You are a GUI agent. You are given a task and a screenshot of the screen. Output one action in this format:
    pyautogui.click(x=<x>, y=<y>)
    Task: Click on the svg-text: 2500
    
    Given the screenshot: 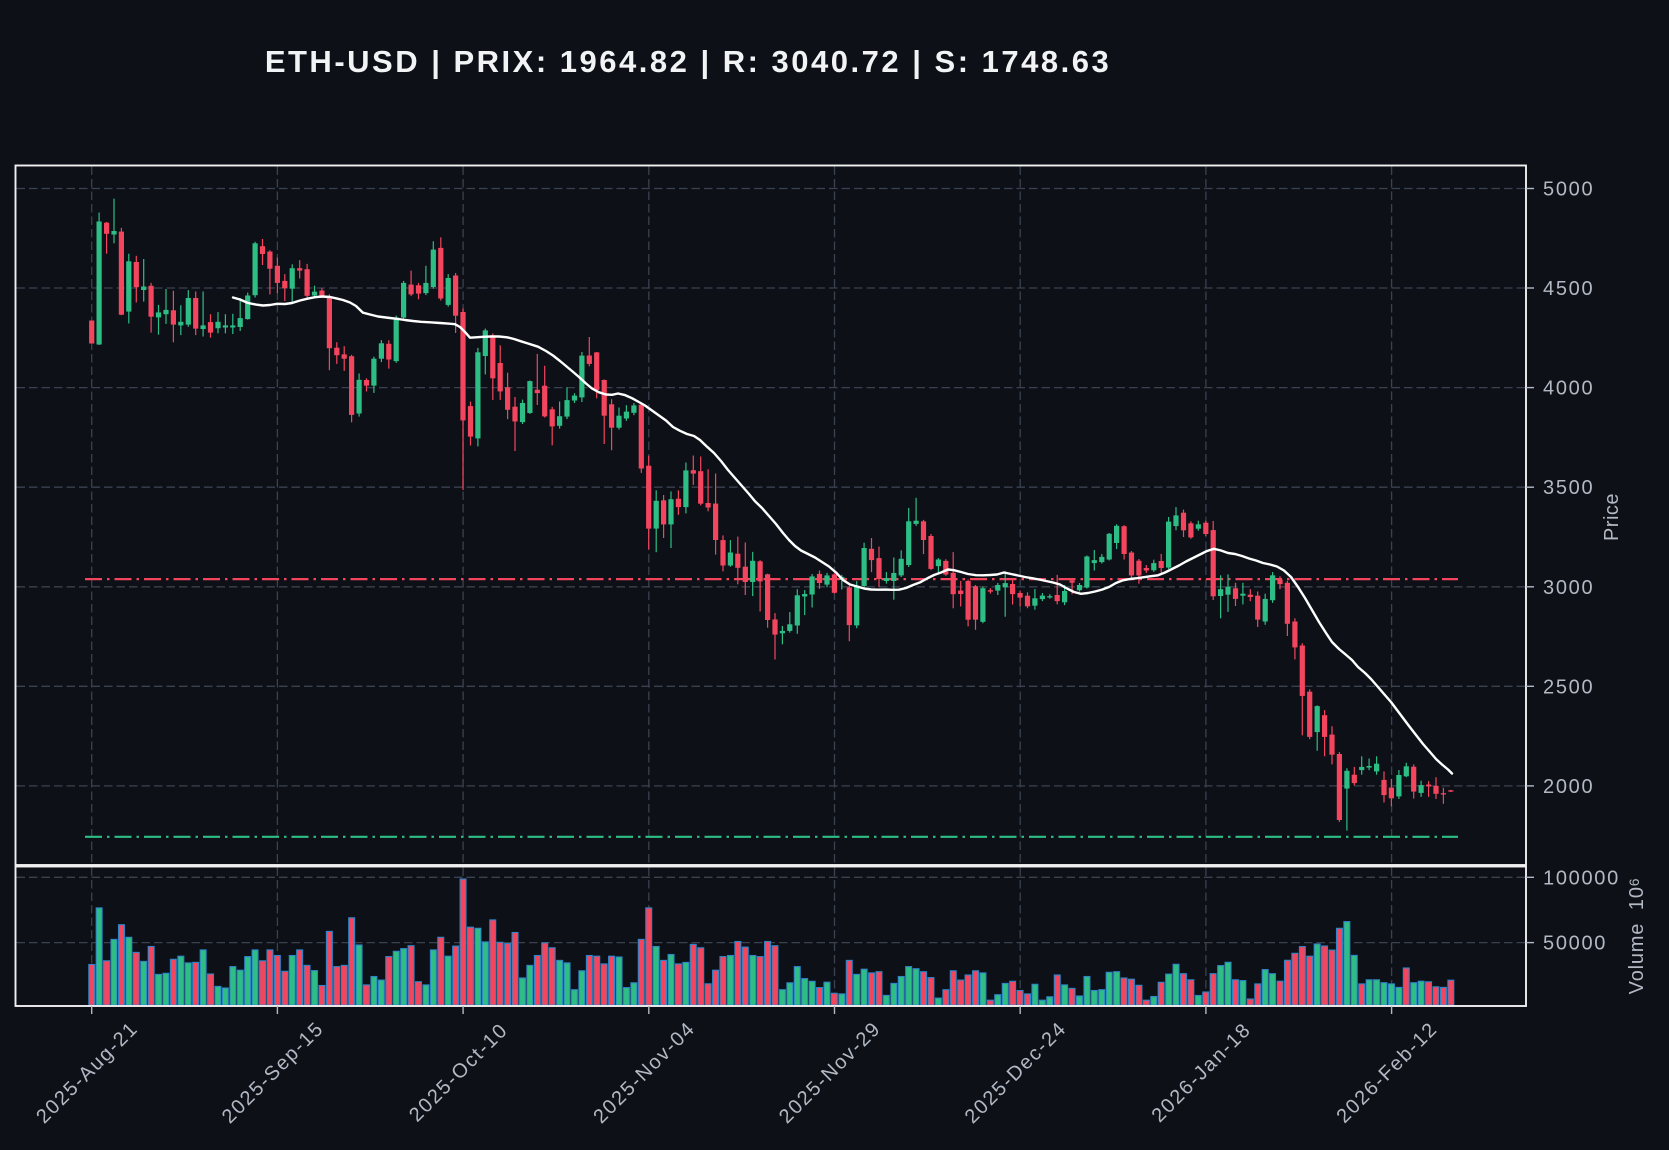 What is the action you would take?
    pyautogui.click(x=1568, y=687)
    